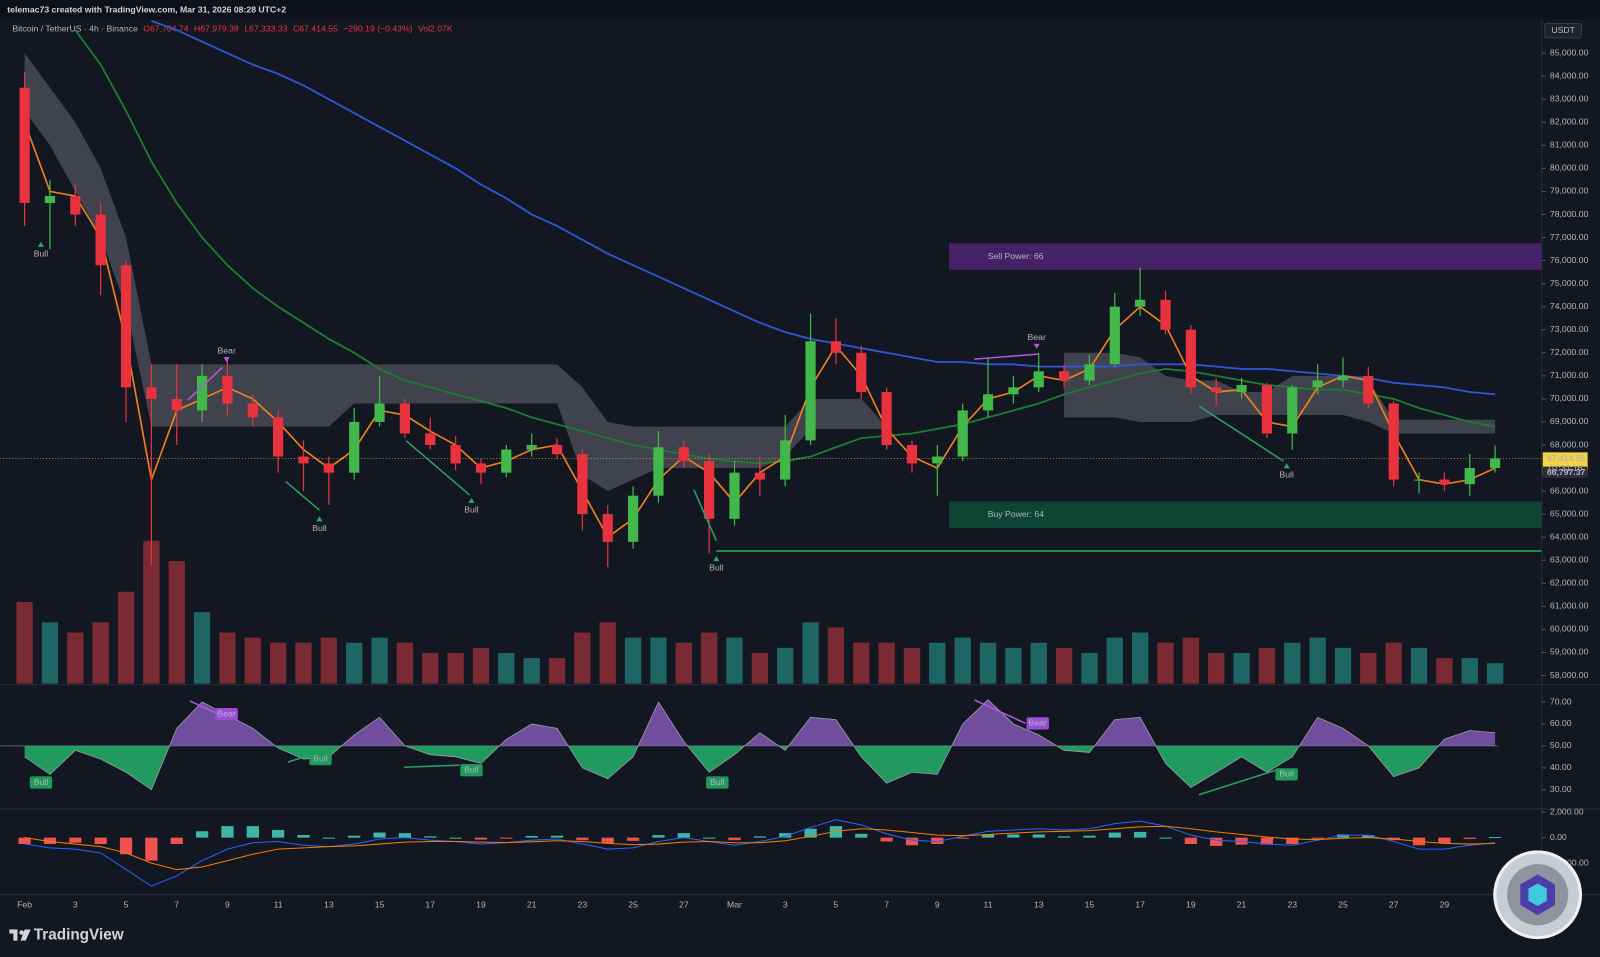 The image size is (1600, 957). What do you see at coordinates (886, 904) in the screenshot?
I see `x-tick-label: 7` at bounding box center [886, 904].